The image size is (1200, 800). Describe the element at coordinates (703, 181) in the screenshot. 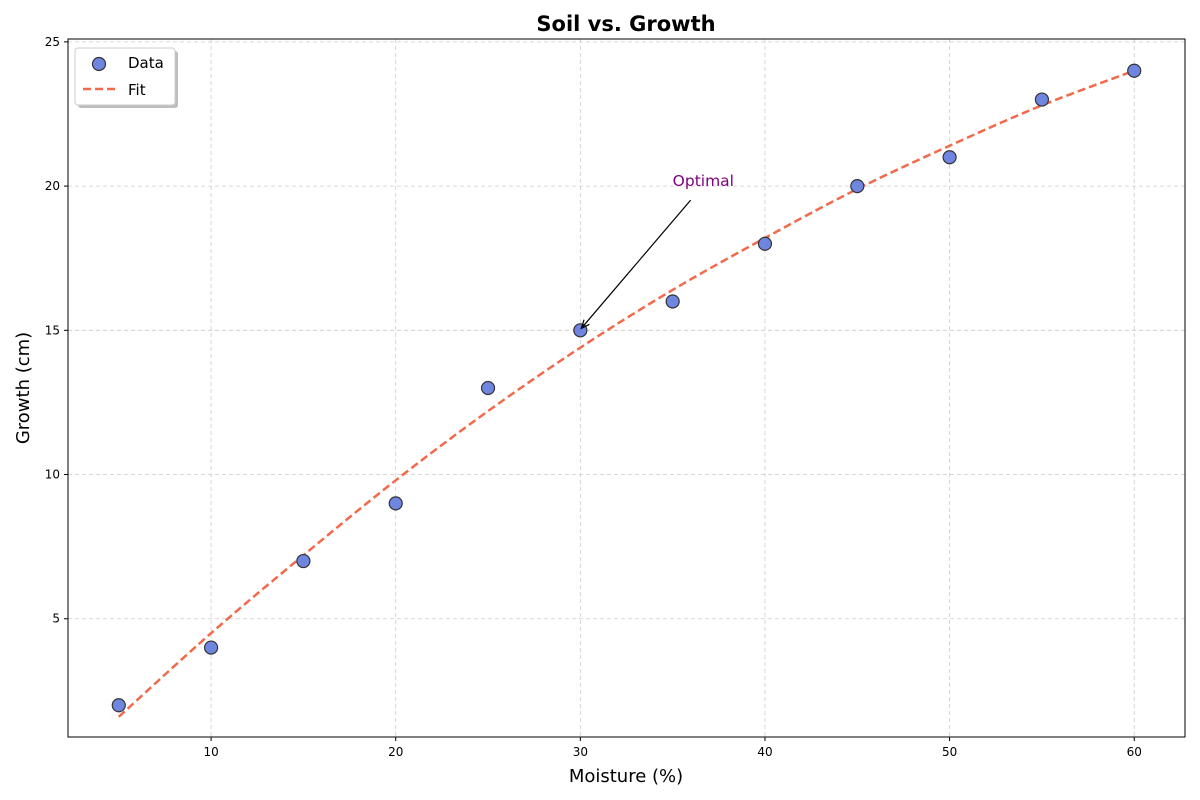

I see `annotation-label: Optimal` at that location.